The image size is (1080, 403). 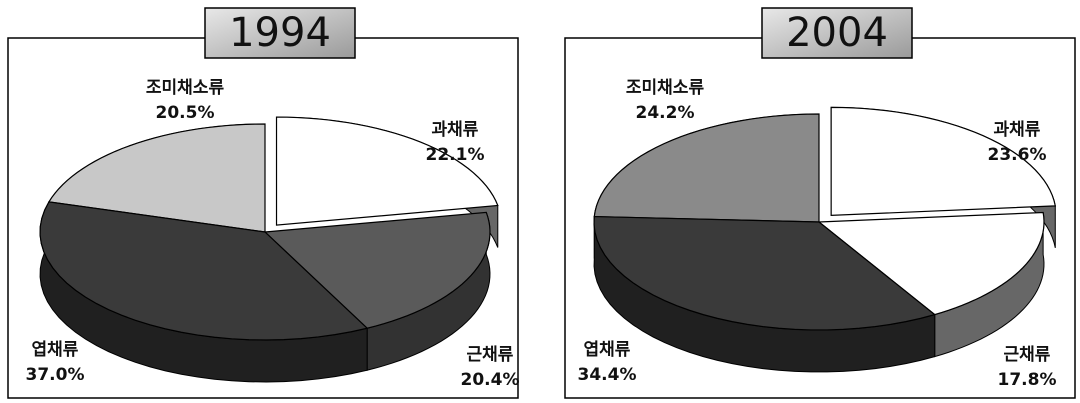 I want to click on chart-title: 2004, so click(x=837, y=33).